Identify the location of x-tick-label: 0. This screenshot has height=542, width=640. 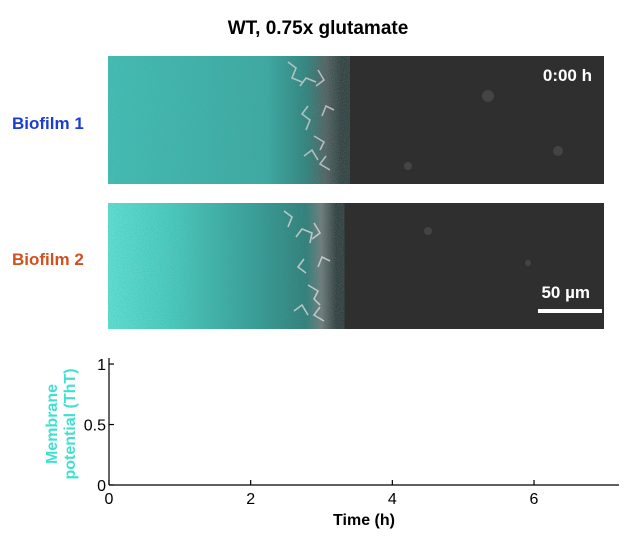
(109, 499).